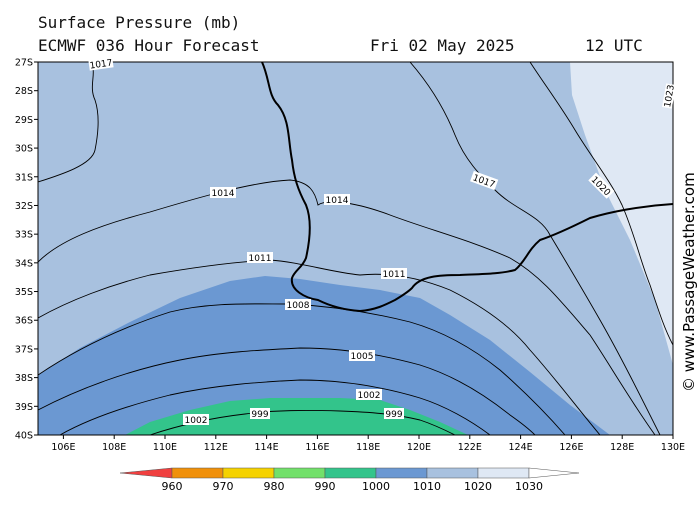  I want to click on legend-label: 1000, so click(376, 486).